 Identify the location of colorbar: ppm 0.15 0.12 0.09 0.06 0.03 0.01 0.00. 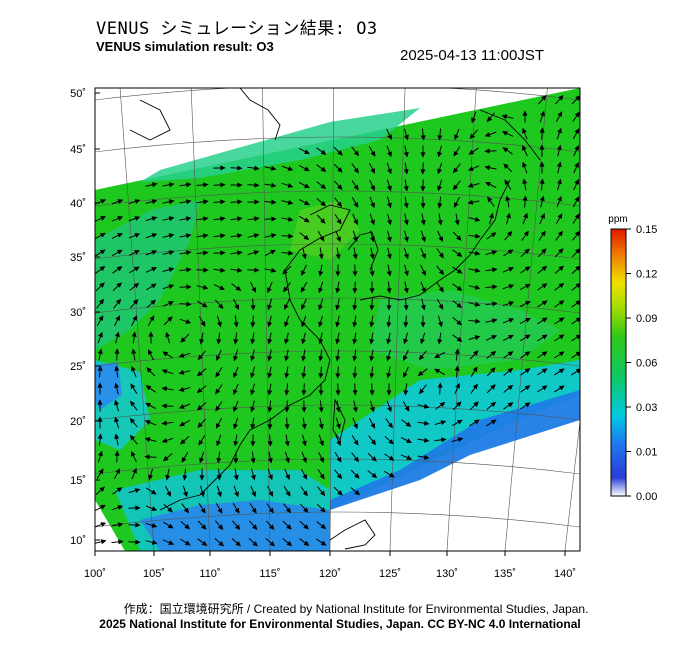
(632, 358).